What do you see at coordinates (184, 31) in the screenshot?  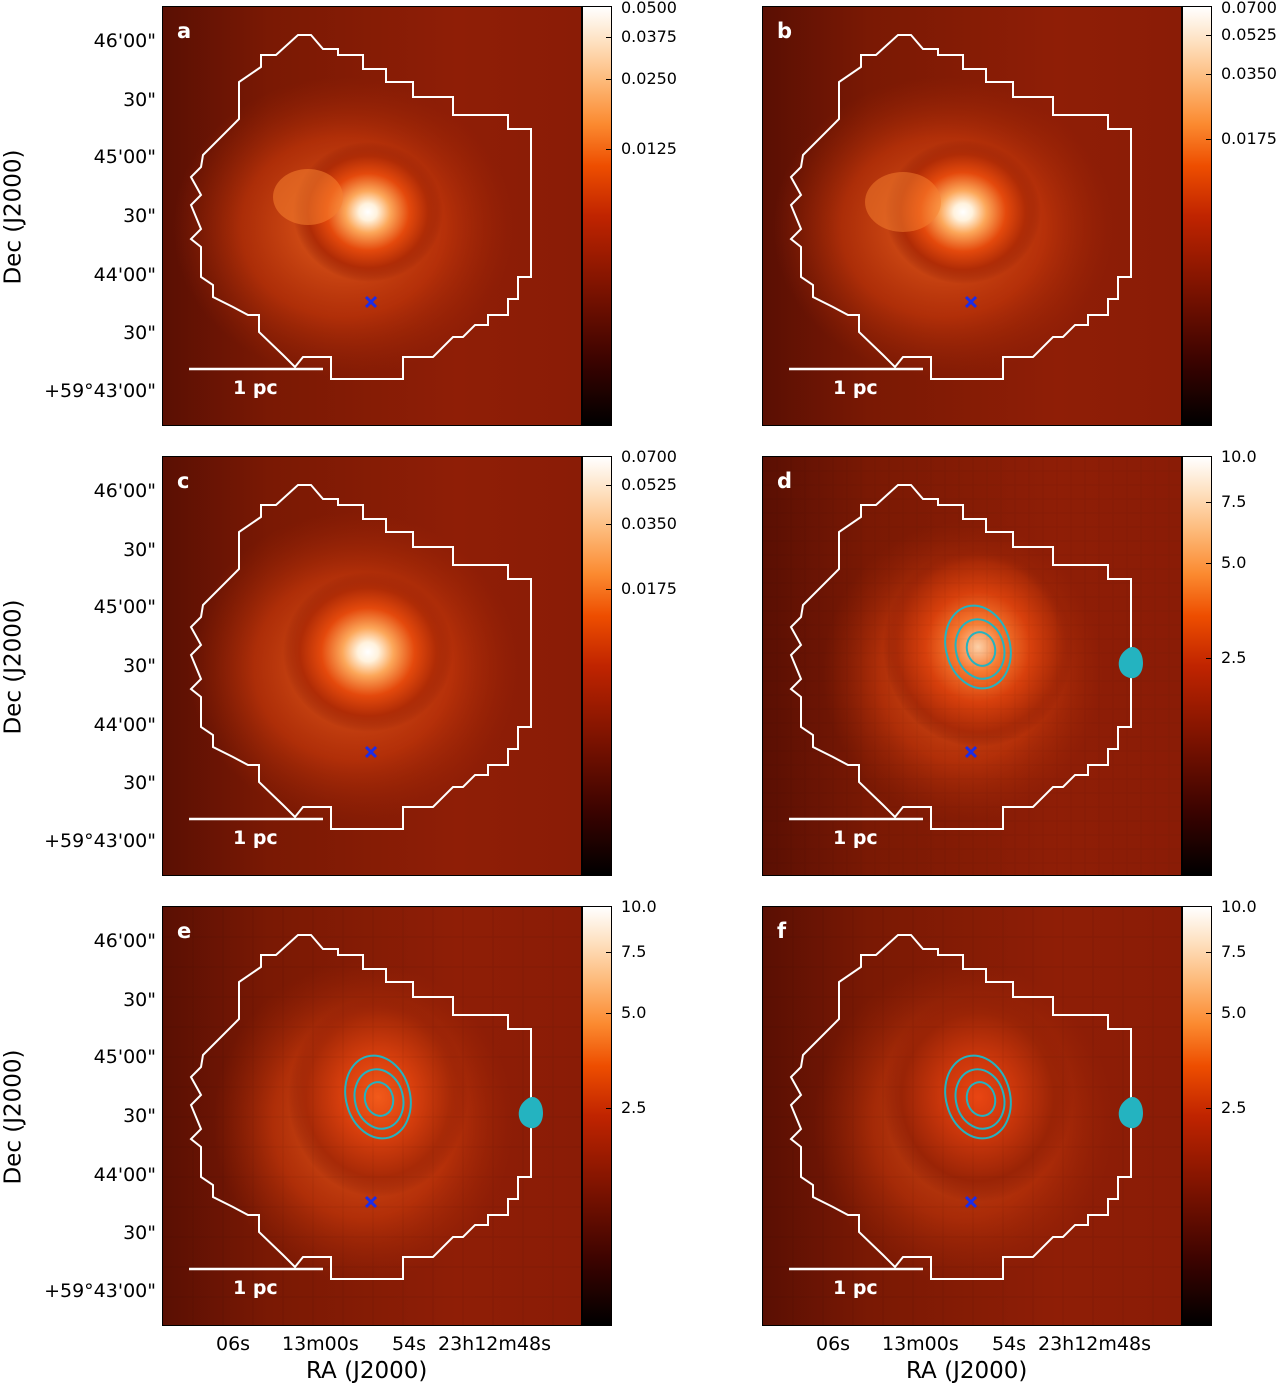 I see `panel-label: a` at bounding box center [184, 31].